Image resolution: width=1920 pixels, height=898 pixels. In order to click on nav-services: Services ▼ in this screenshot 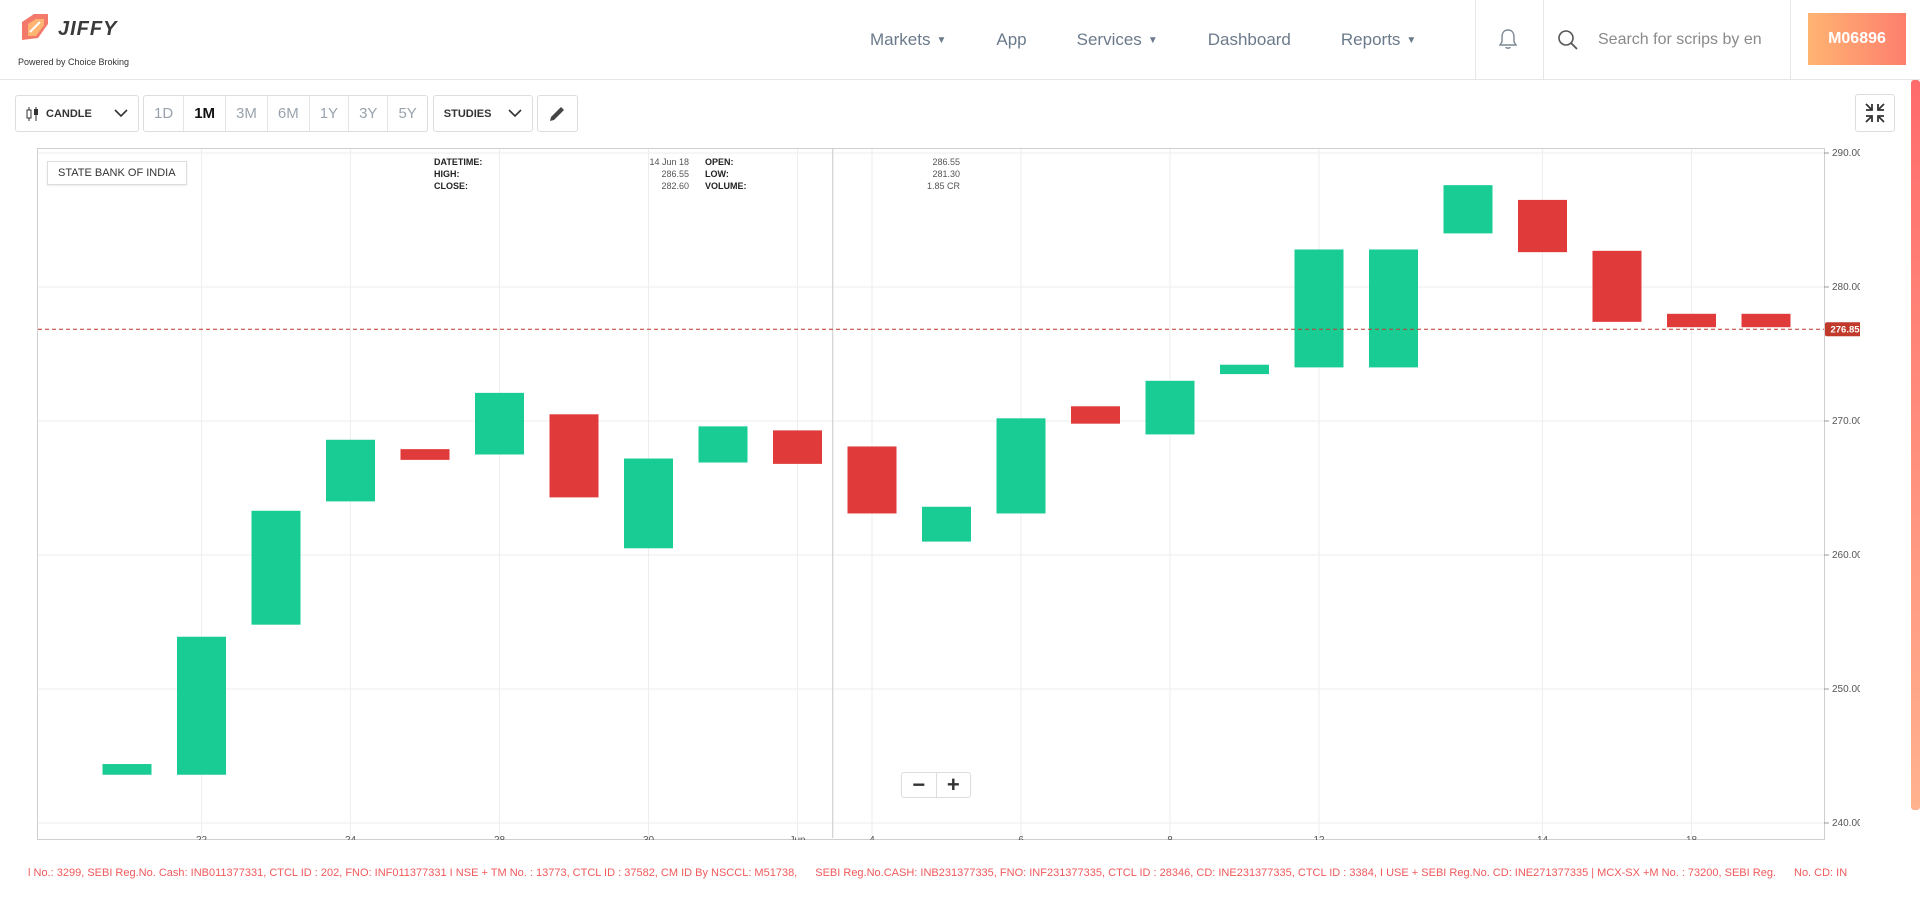, I will do `click(1117, 40)`.